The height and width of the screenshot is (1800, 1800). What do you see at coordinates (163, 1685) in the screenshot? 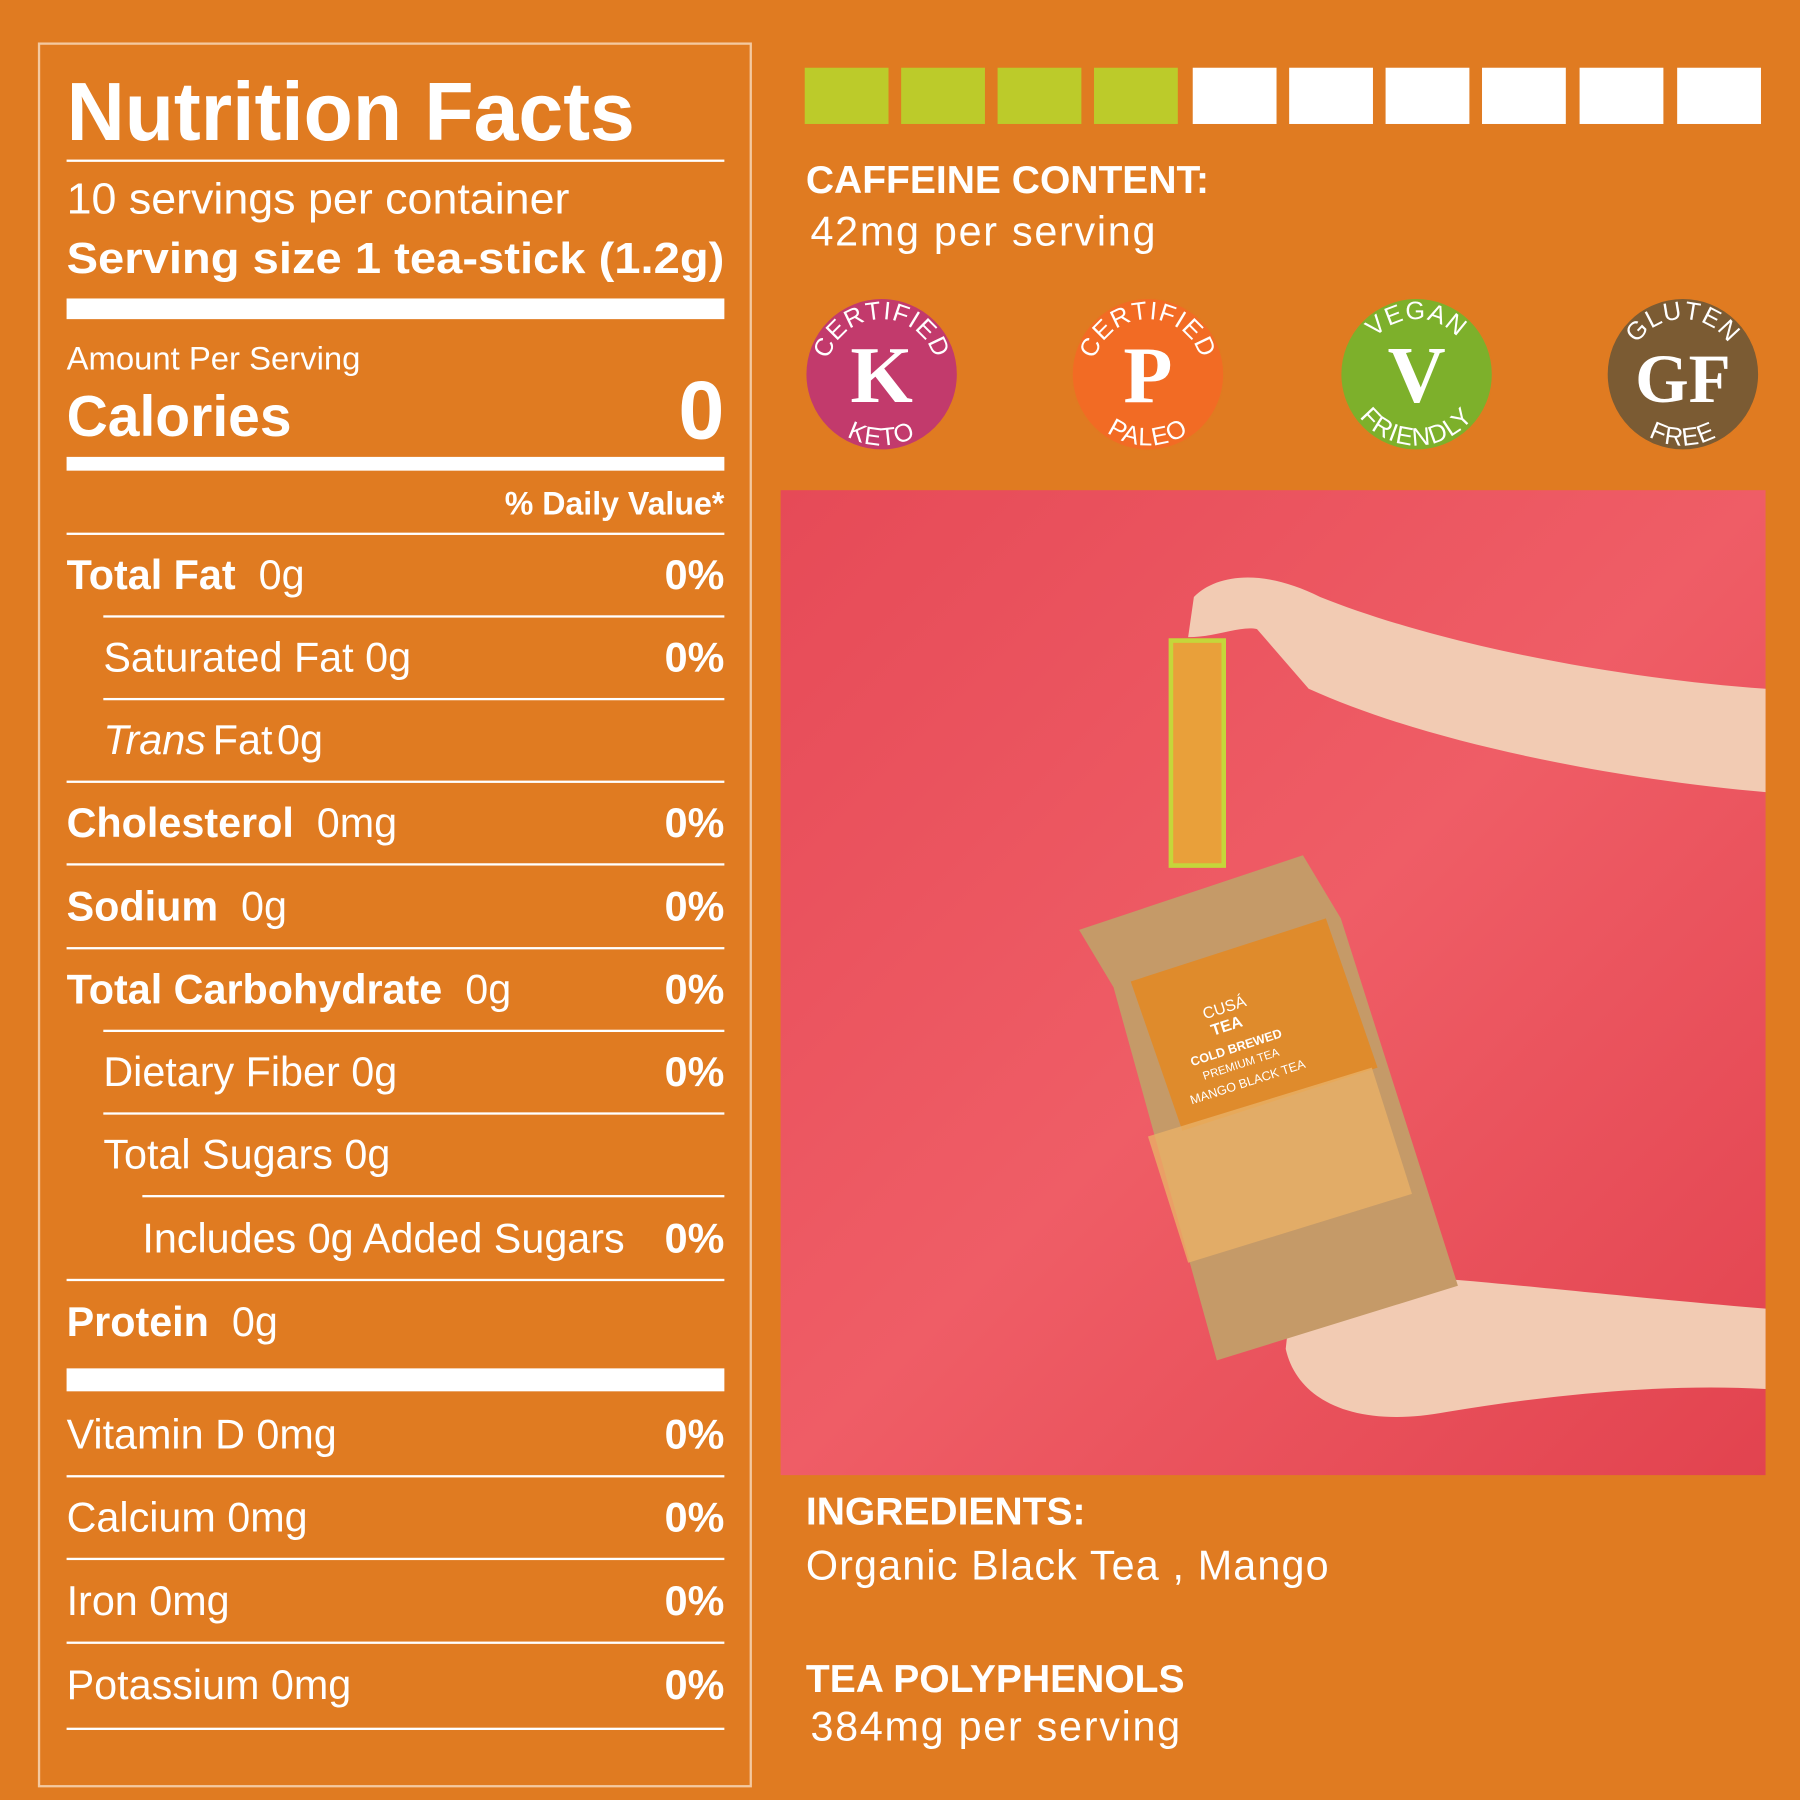
I see `nutrient-name: Potassium` at bounding box center [163, 1685].